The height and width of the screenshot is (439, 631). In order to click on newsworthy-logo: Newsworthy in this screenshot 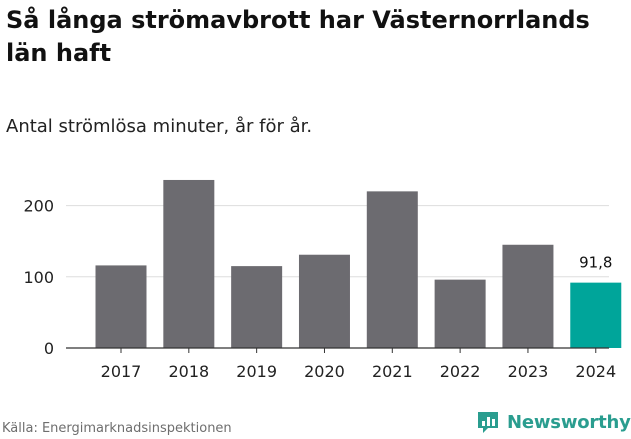, I will do `click(553, 422)`.